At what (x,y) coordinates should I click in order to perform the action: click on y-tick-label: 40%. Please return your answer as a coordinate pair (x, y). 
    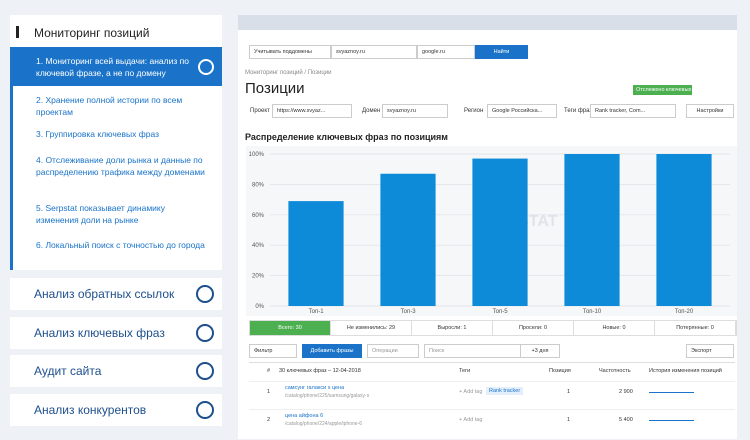
    Looking at the image, I should click on (258, 246).